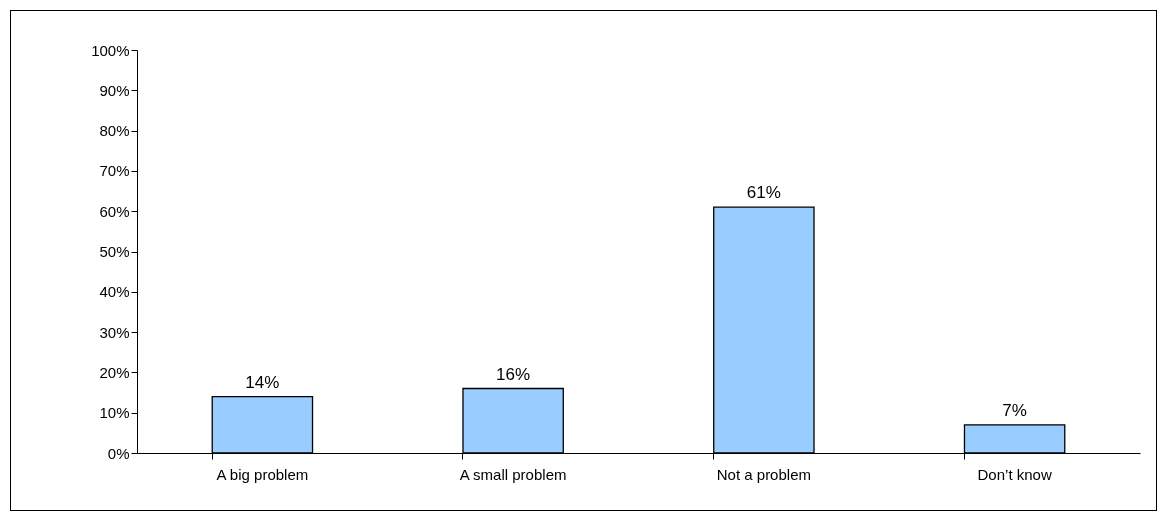 The image size is (1167, 521). What do you see at coordinates (262, 382) in the screenshot?
I see `data-label: 14%` at bounding box center [262, 382].